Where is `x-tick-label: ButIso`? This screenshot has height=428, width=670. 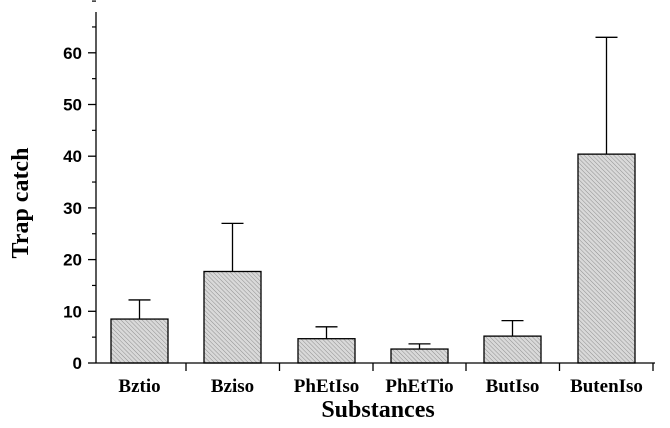 x-tick-label: ButIso is located at coordinates (513, 386).